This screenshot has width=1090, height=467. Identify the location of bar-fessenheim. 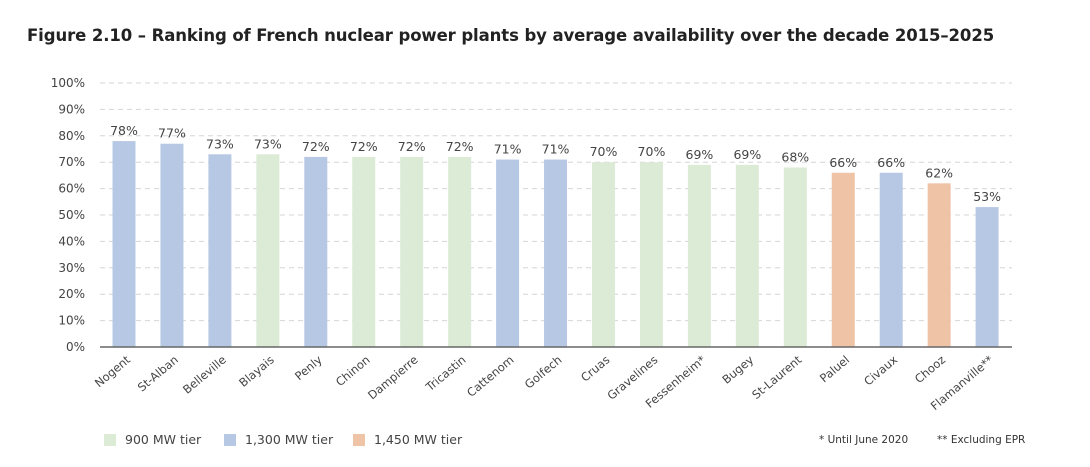
(699, 255).